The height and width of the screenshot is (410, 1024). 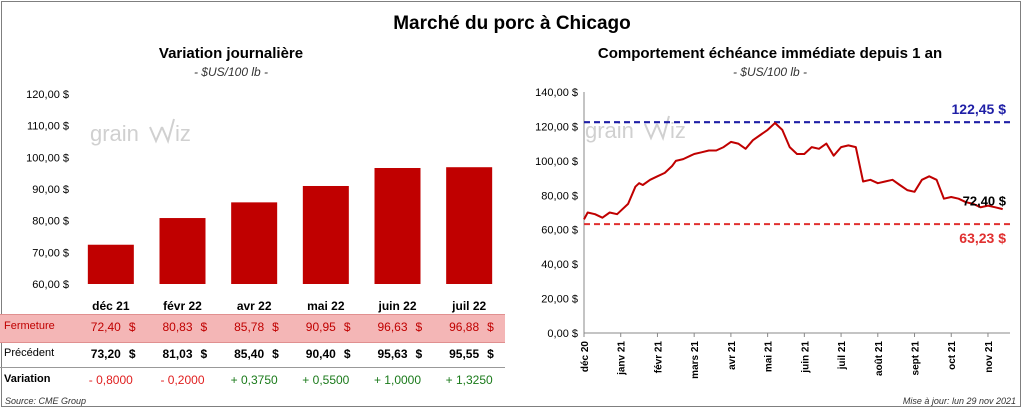 What do you see at coordinates (114, 133) in the screenshot?
I see `watermark-text-left: grain` at bounding box center [114, 133].